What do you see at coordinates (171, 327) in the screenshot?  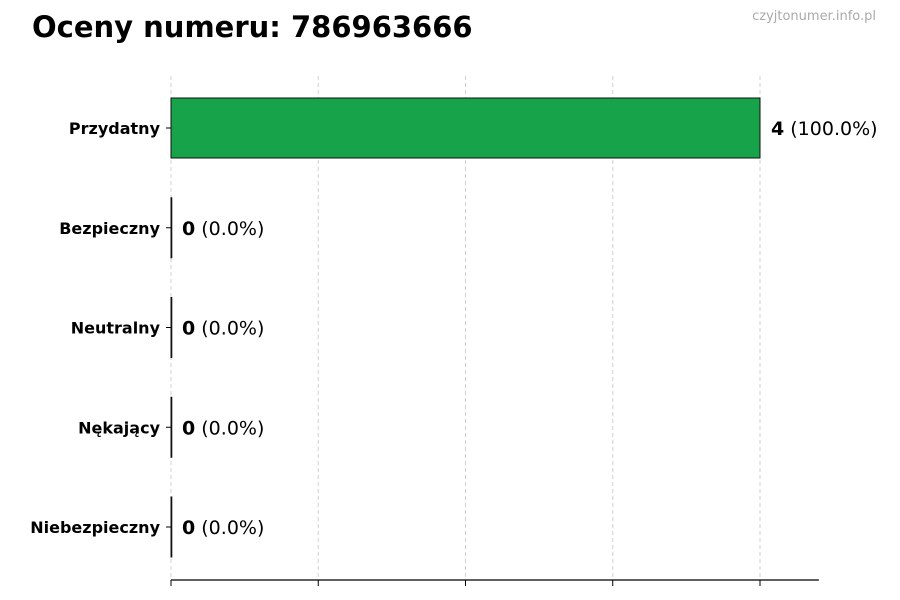 I see `bar-neutralny` at bounding box center [171, 327].